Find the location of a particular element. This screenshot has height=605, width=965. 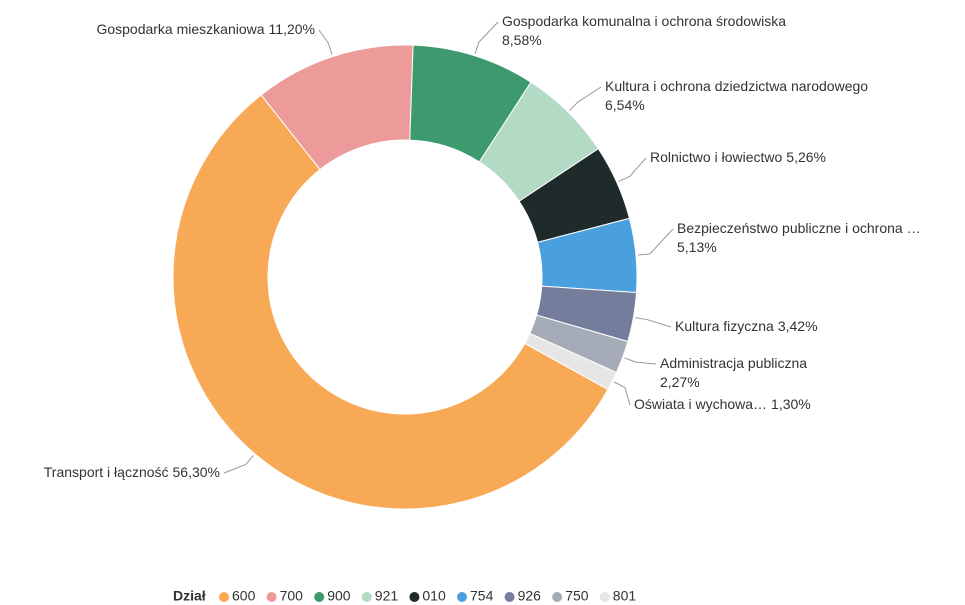

slice-label: Oświata i wychowa… 1,30% is located at coordinates (722, 404).